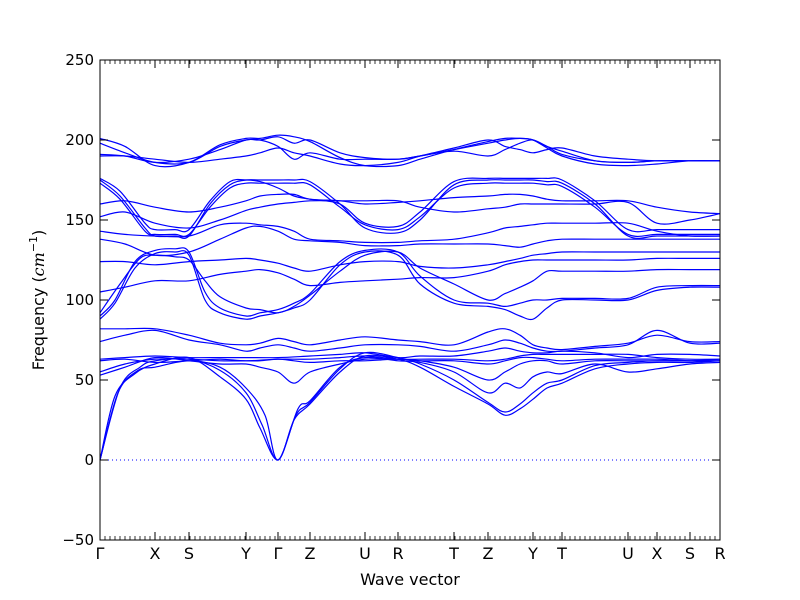 Image resolution: width=800 pixels, height=600 pixels. I want to click on x-axis-label: Wave vector, so click(410, 579).